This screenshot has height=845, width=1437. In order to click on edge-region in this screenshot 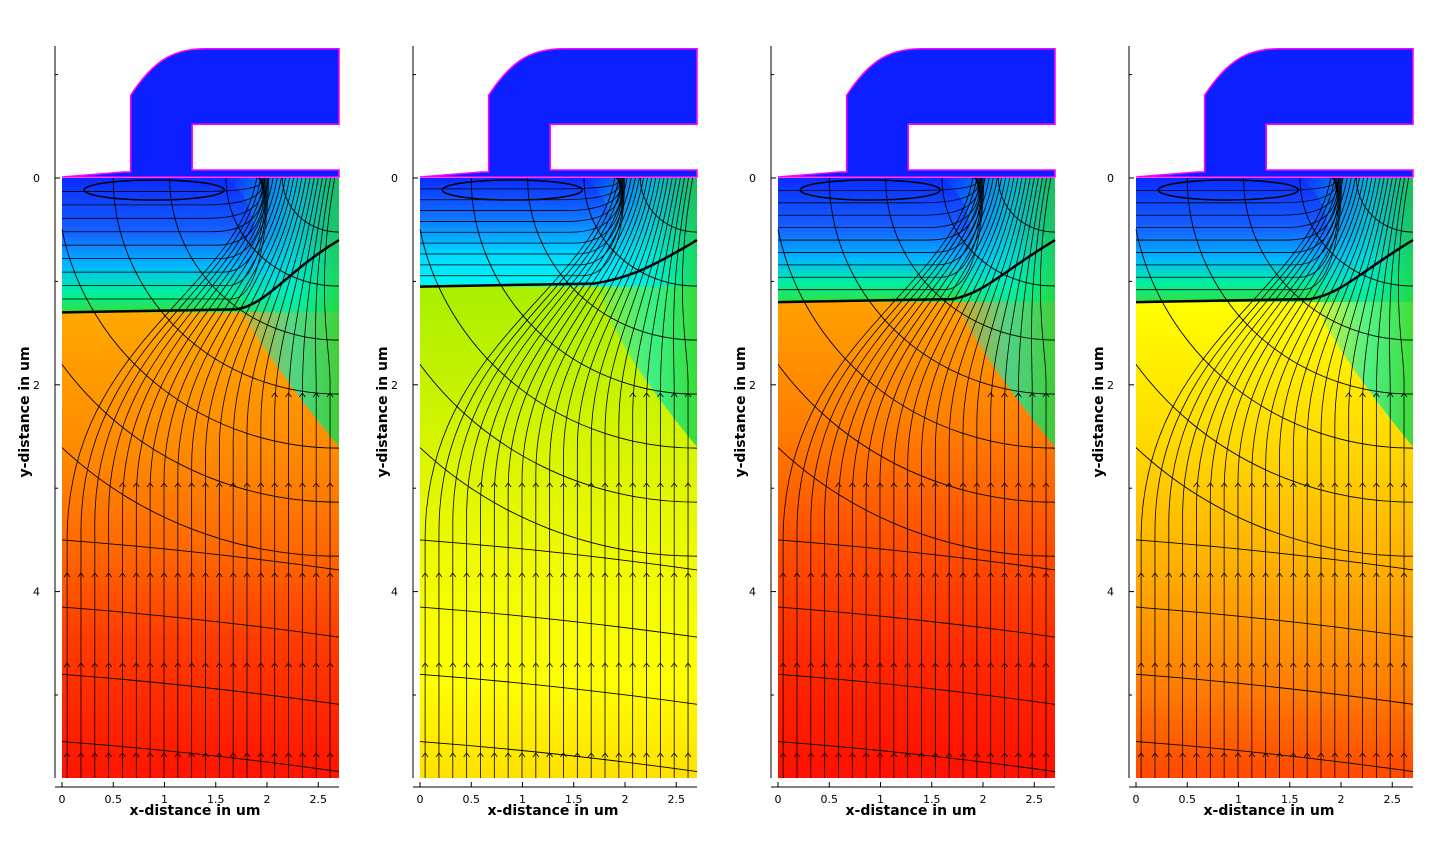, I will do `click(1356, 312)`.